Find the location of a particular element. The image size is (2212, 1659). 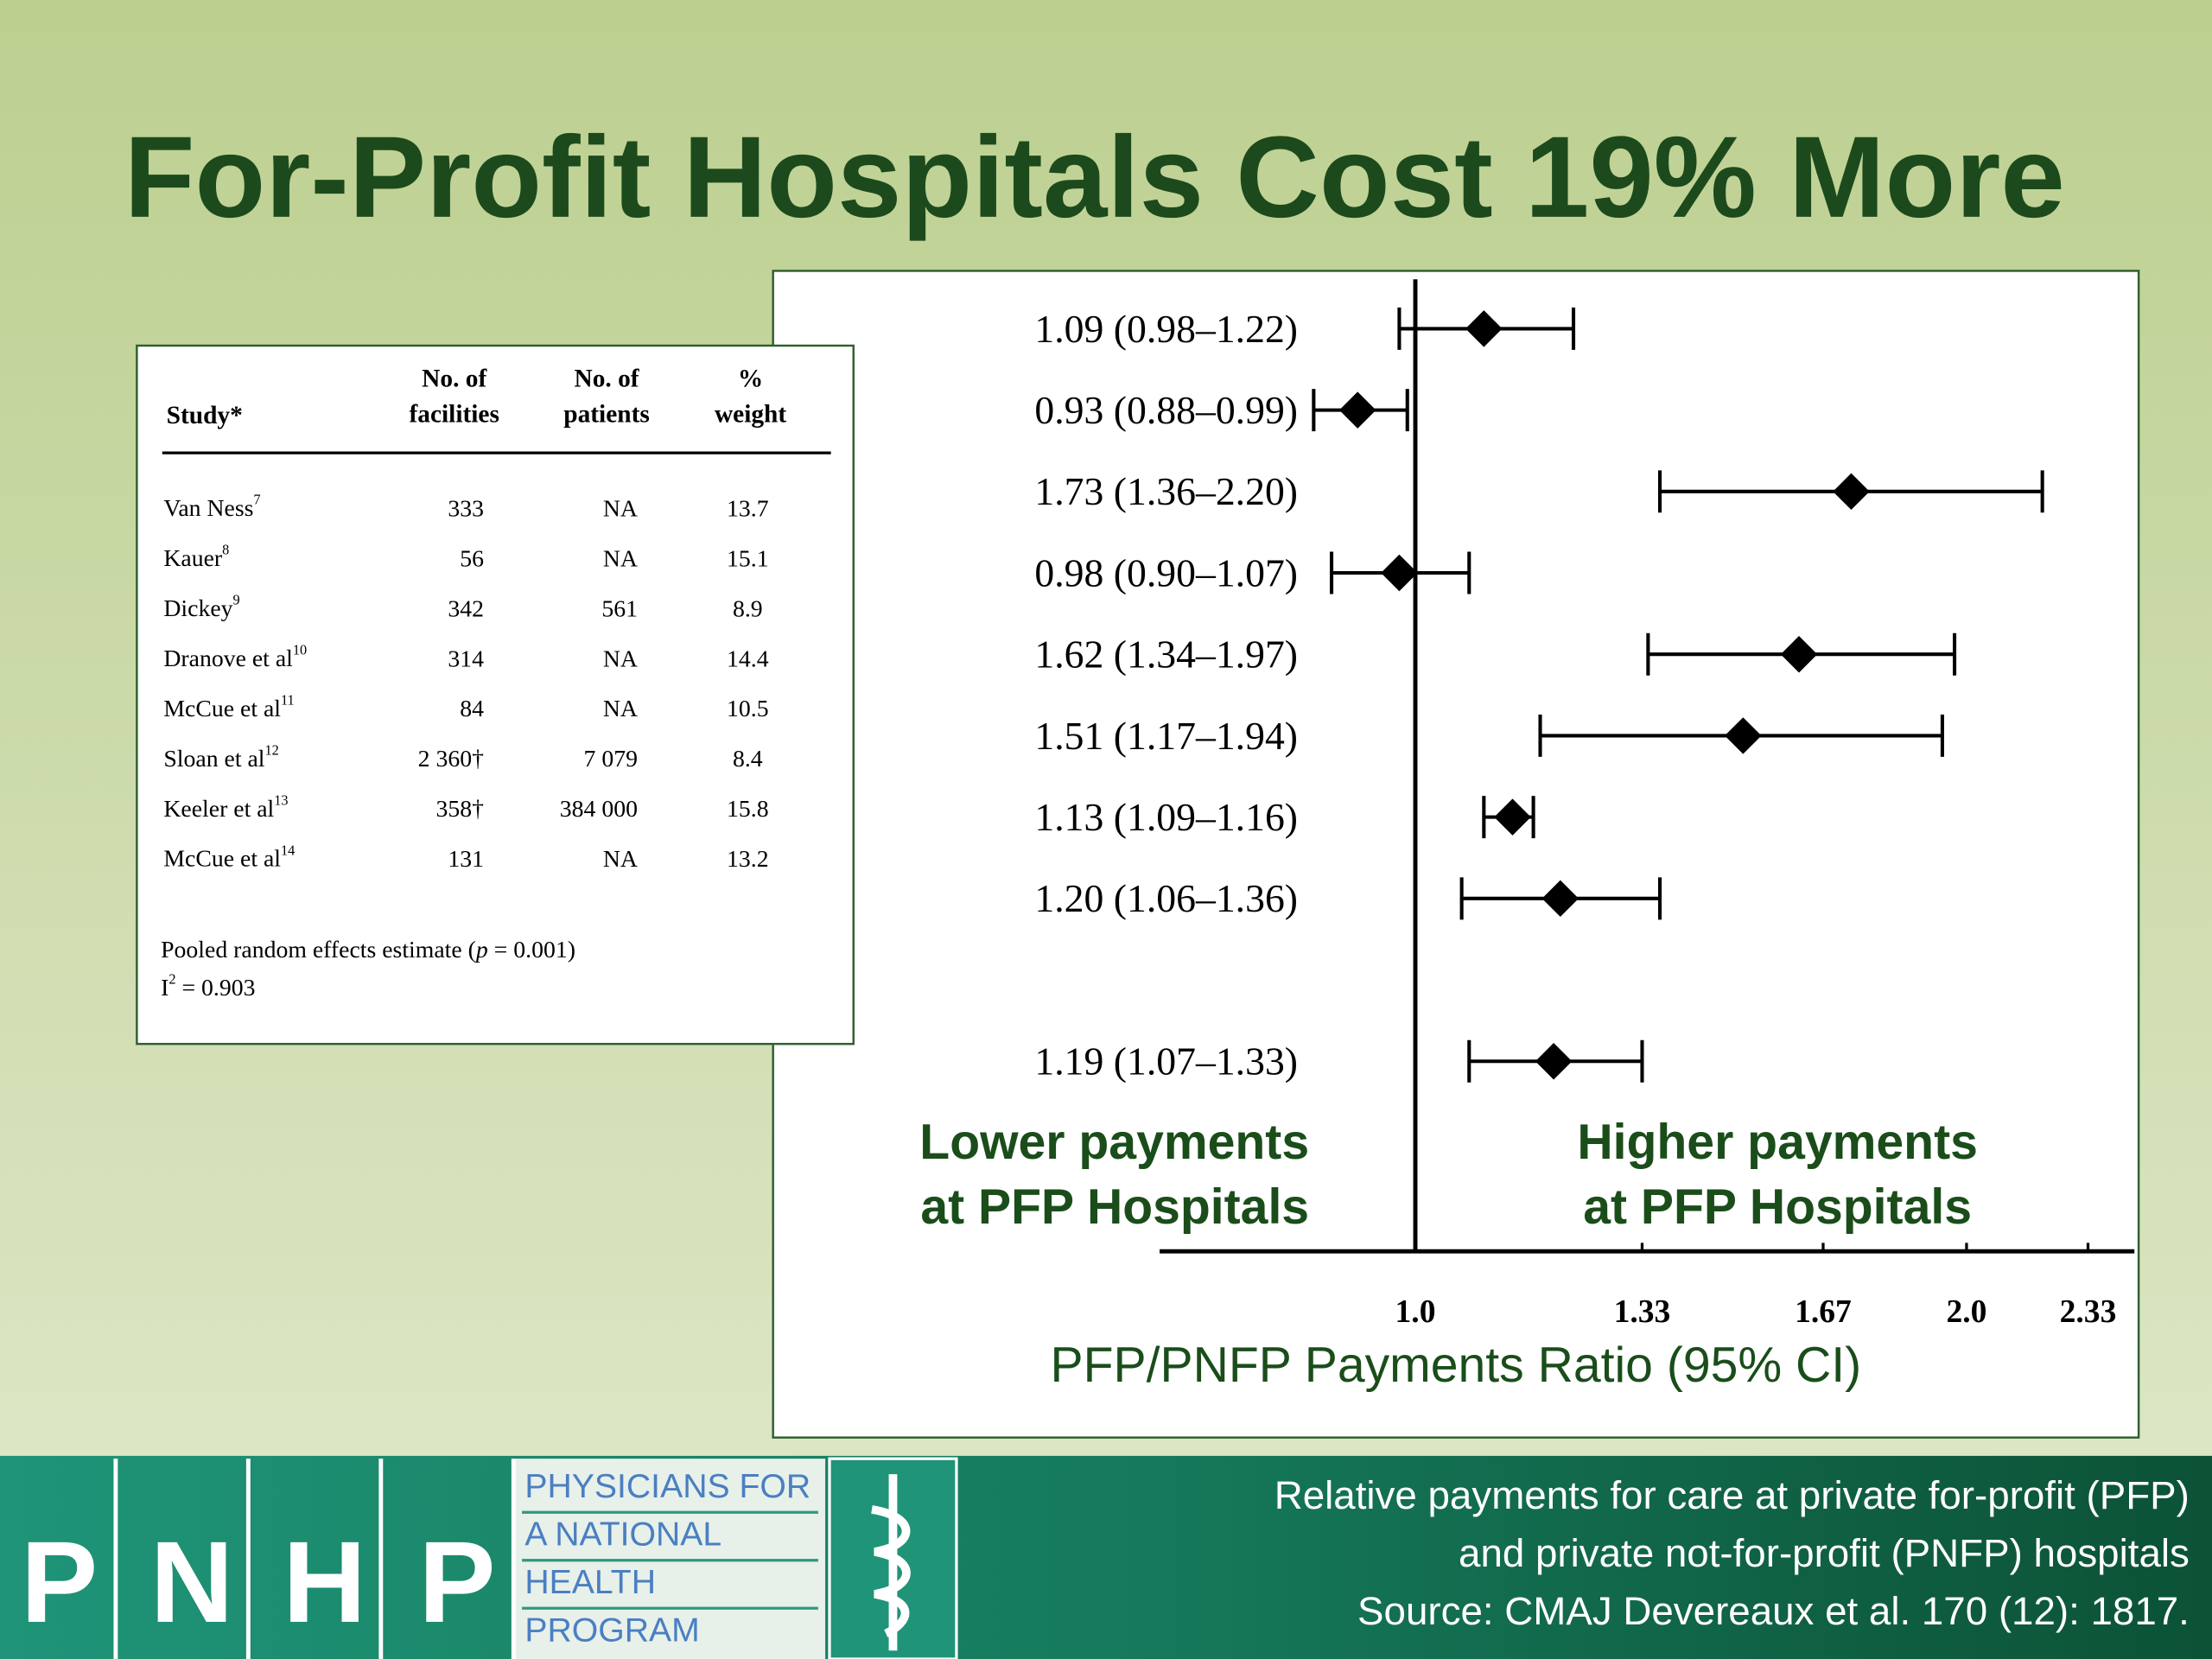

table-header: patients is located at coordinates (606, 414).